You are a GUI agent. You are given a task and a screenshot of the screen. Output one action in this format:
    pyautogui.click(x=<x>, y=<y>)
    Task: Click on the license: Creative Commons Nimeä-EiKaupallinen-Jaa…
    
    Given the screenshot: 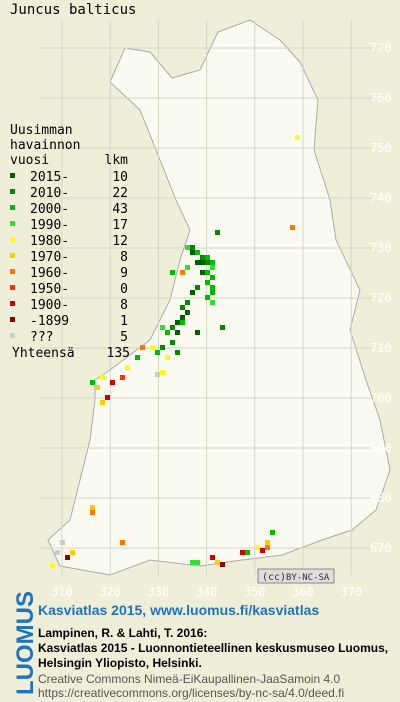 What is the action you would take?
    pyautogui.click(x=189, y=679)
    